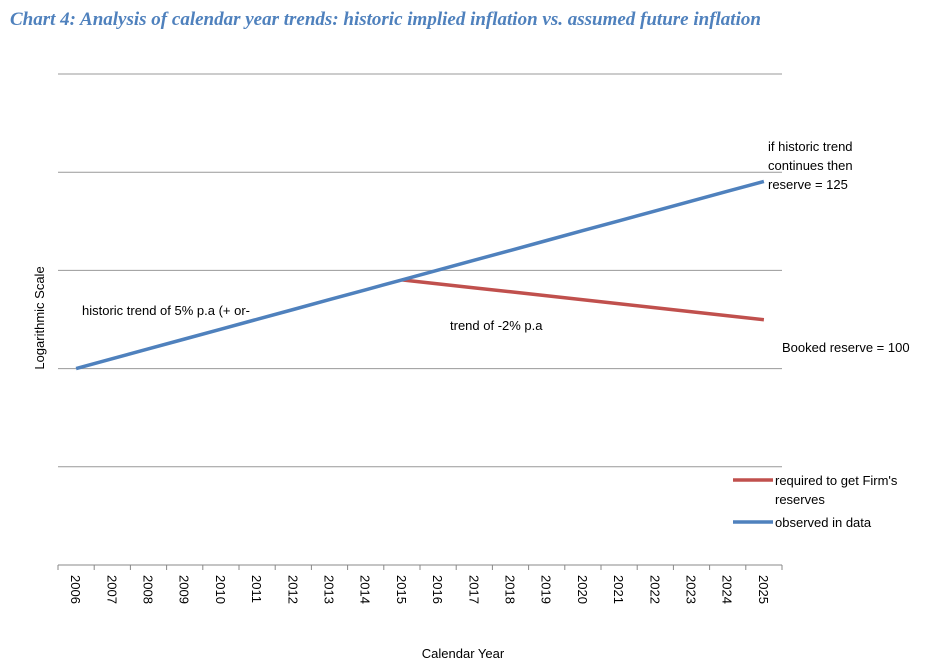 This screenshot has height=667, width=936. What do you see at coordinates (148, 589) in the screenshot?
I see `x-tick-label: 2008` at bounding box center [148, 589].